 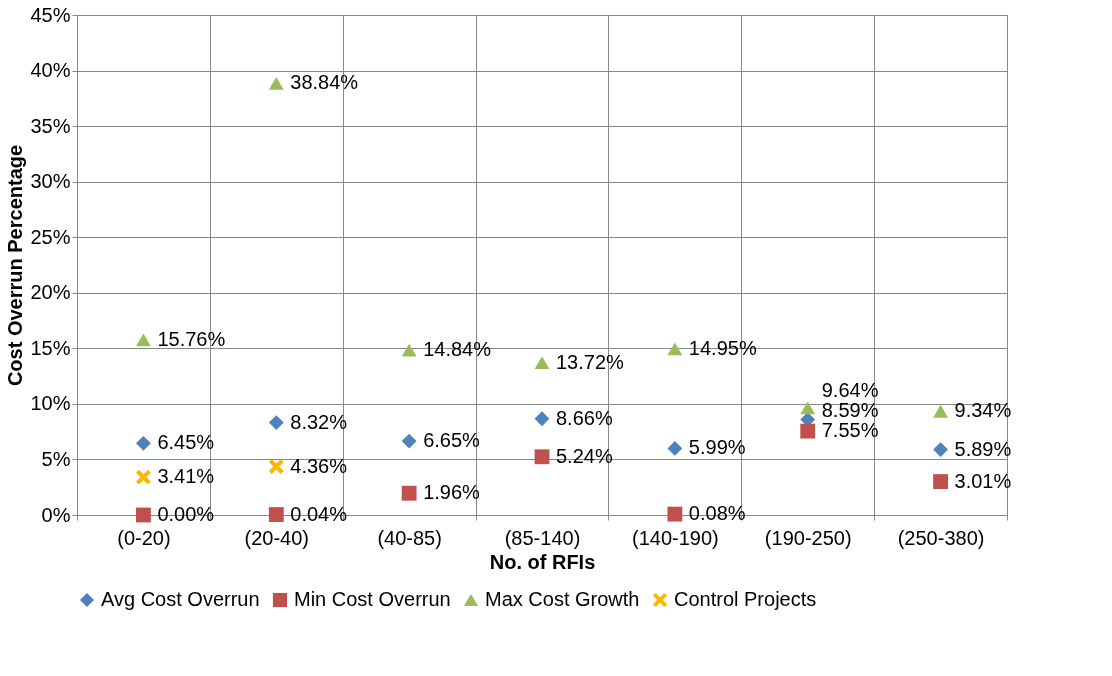 I want to click on legend-label: Avg Cost Overrun, so click(x=180, y=599).